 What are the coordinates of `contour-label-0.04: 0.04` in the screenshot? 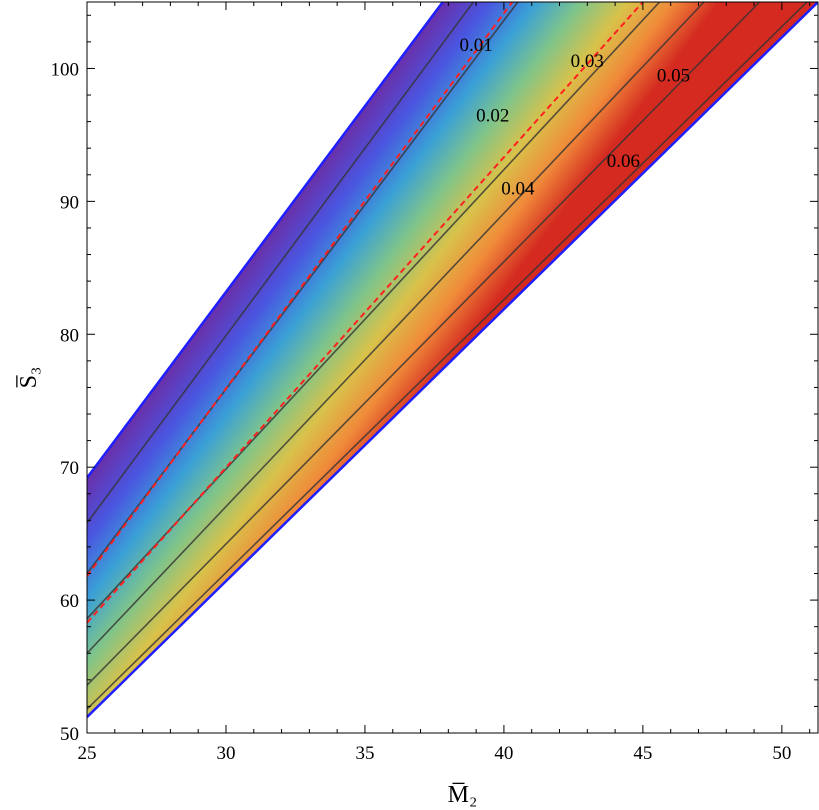 It's located at (518, 189).